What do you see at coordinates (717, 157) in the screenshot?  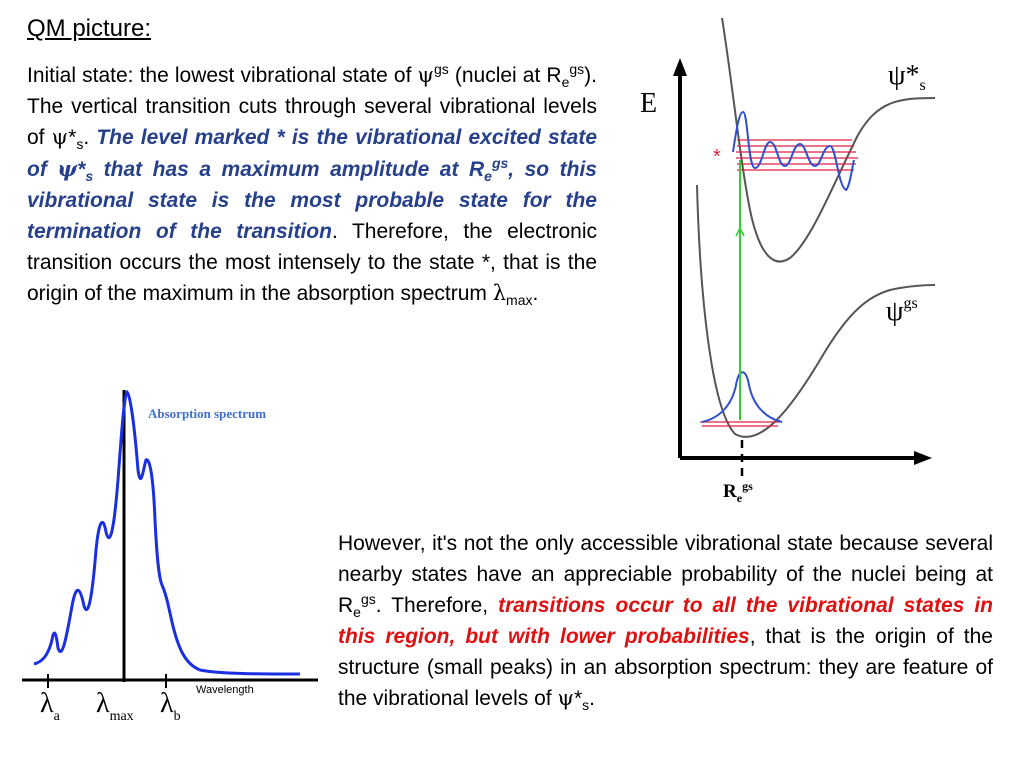 I see `star-marker: *` at bounding box center [717, 157].